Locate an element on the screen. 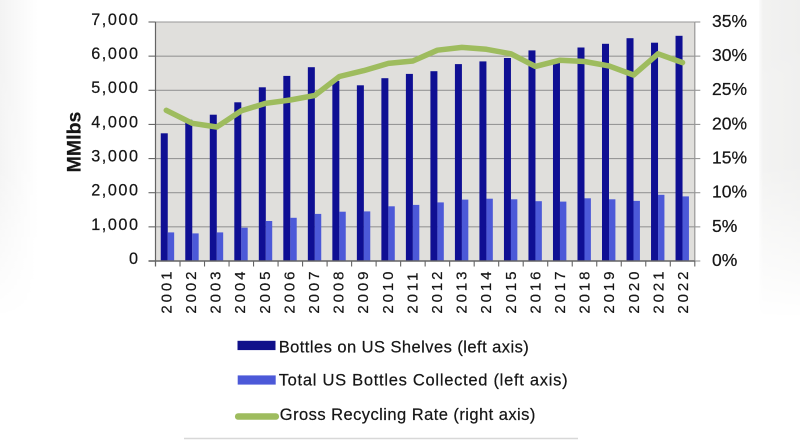 Image resolution: width=800 pixels, height=445 pixels. svg-text: 2018 is located at coordinates (585, 291).